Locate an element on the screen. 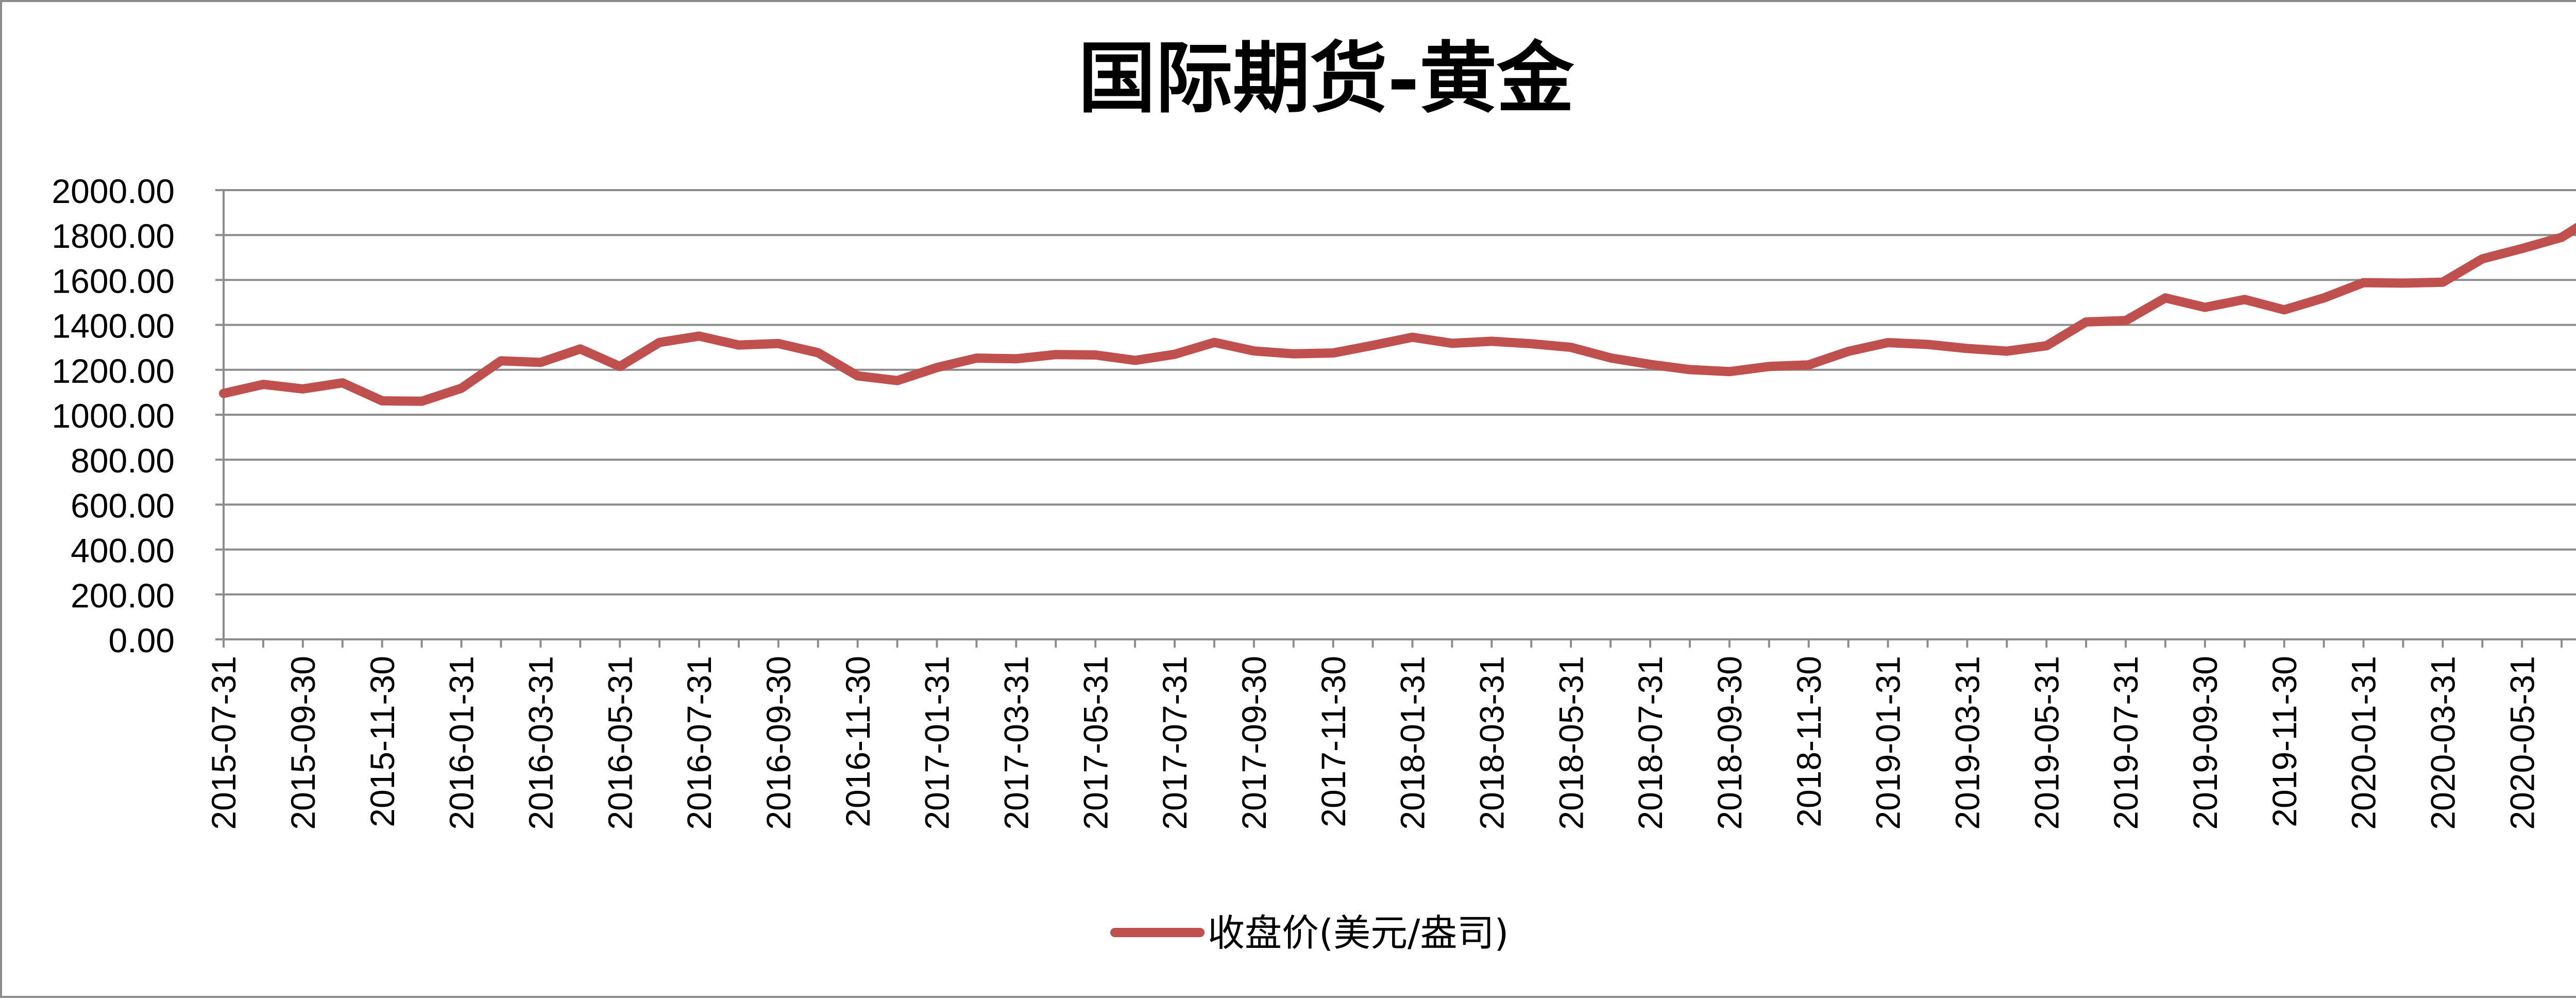 The width and height of the screenshot is (2576, 1000). x-tick-label: 2017-07-31 is located at coordinates (1175, 743).